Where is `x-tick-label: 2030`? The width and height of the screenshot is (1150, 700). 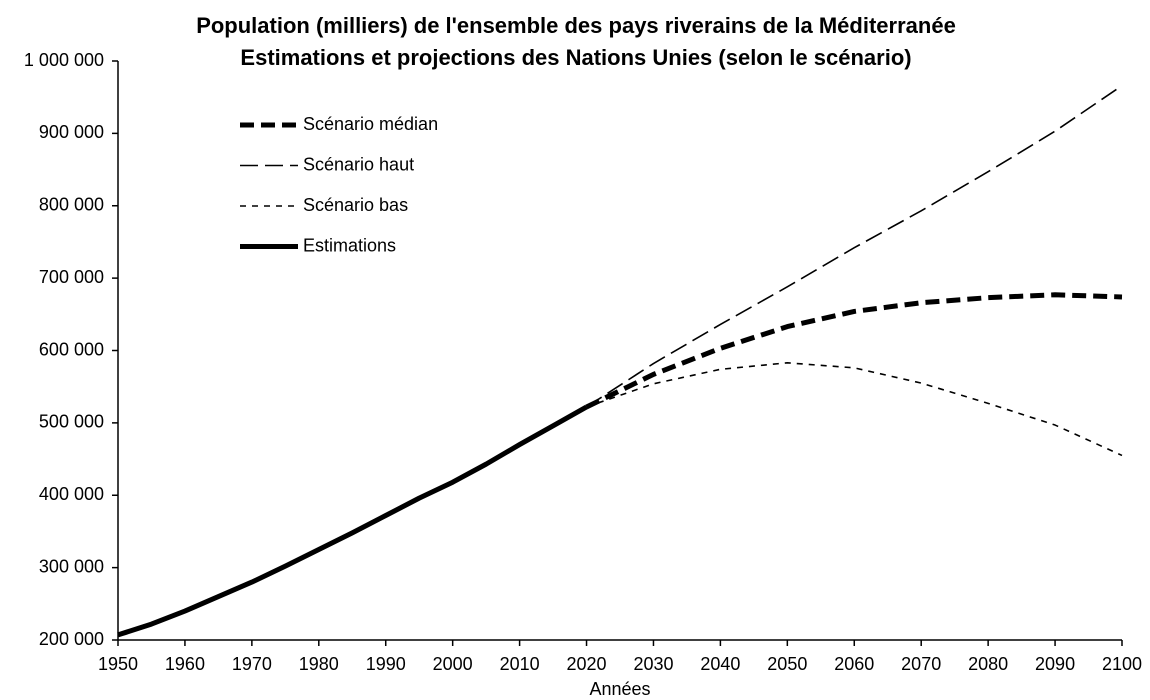
x-tick-label: 2030 is located at coordinates (653, 664).